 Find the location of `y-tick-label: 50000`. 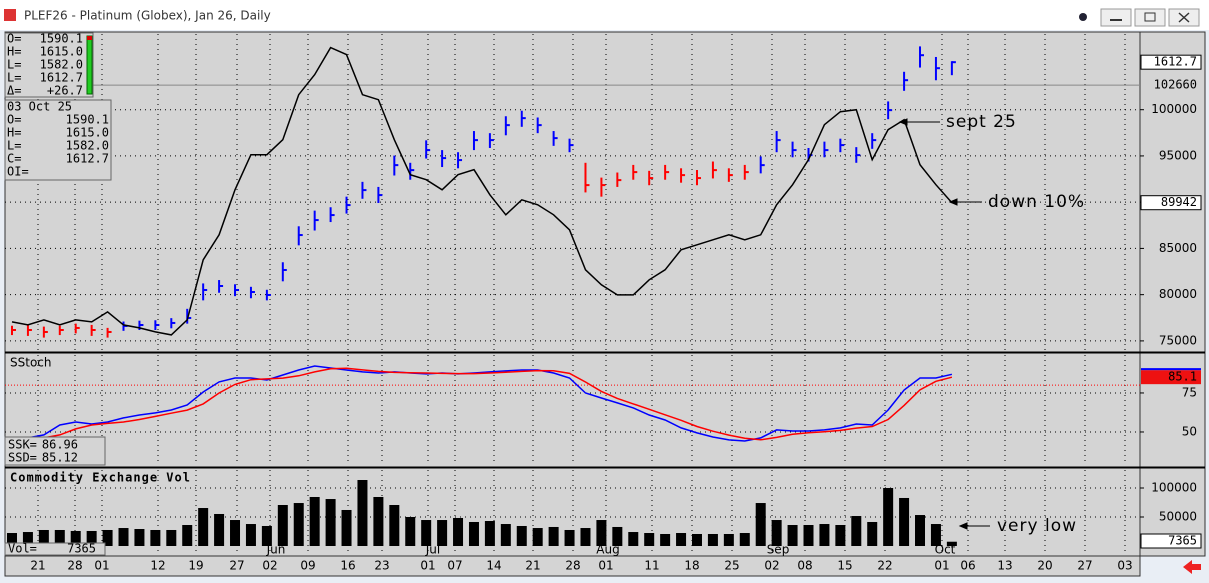

y-tick-label: 50000 is located at coordinates (1178, 517).